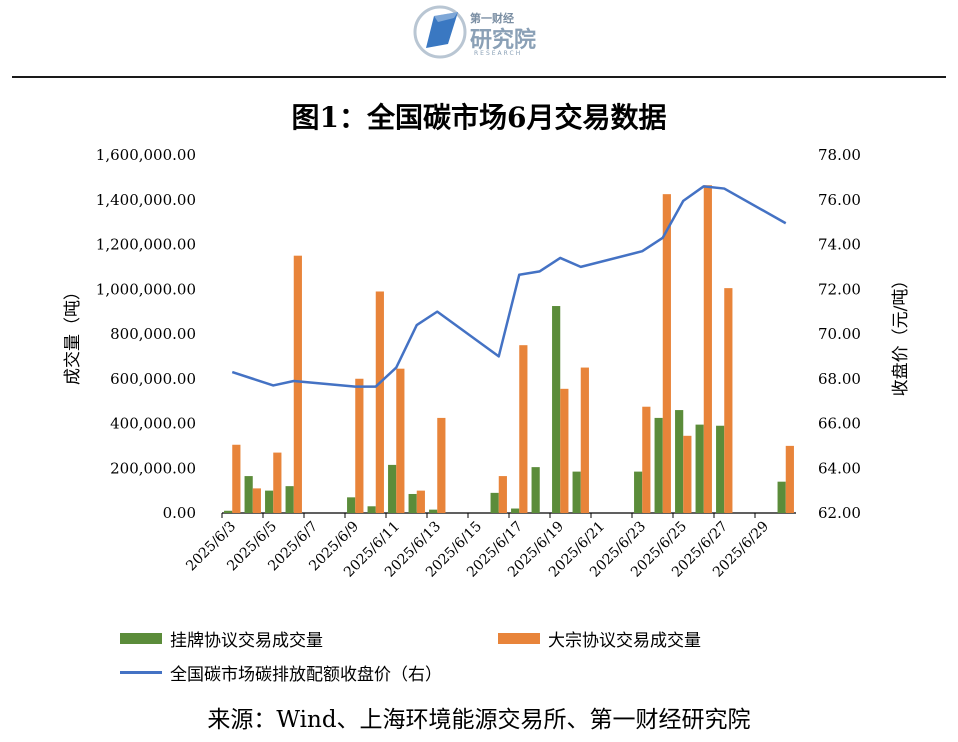  Describe the element at coordinates (153, 424) in the screenshot. I see `y-tick-label: 400,000.00` at that location.